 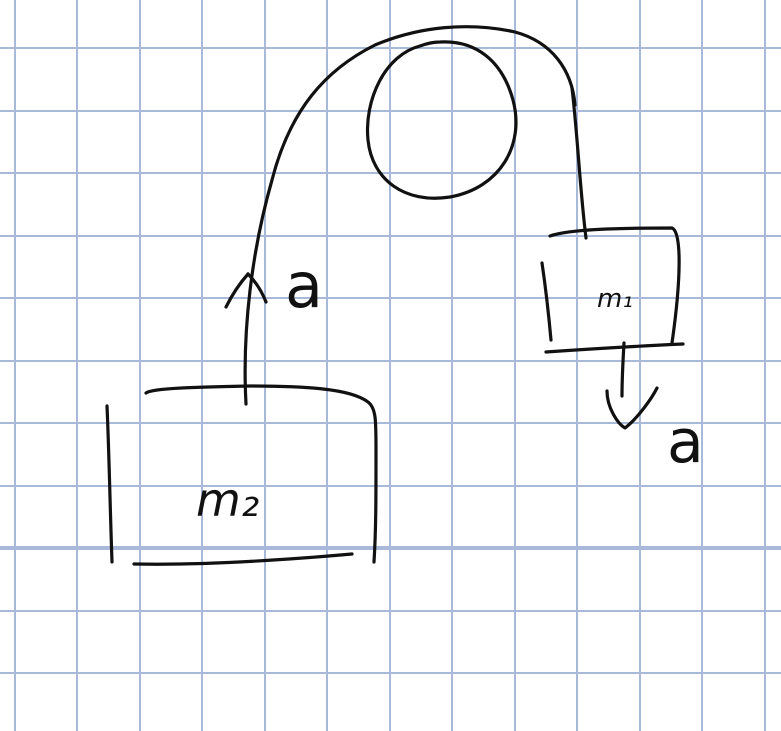 I want to click on rope-right-segment, so click(x=579, y=163).